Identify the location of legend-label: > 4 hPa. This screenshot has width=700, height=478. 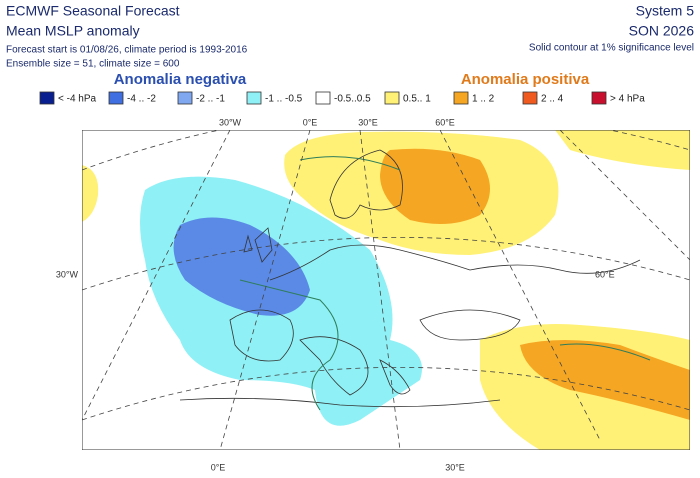
(627, 99).